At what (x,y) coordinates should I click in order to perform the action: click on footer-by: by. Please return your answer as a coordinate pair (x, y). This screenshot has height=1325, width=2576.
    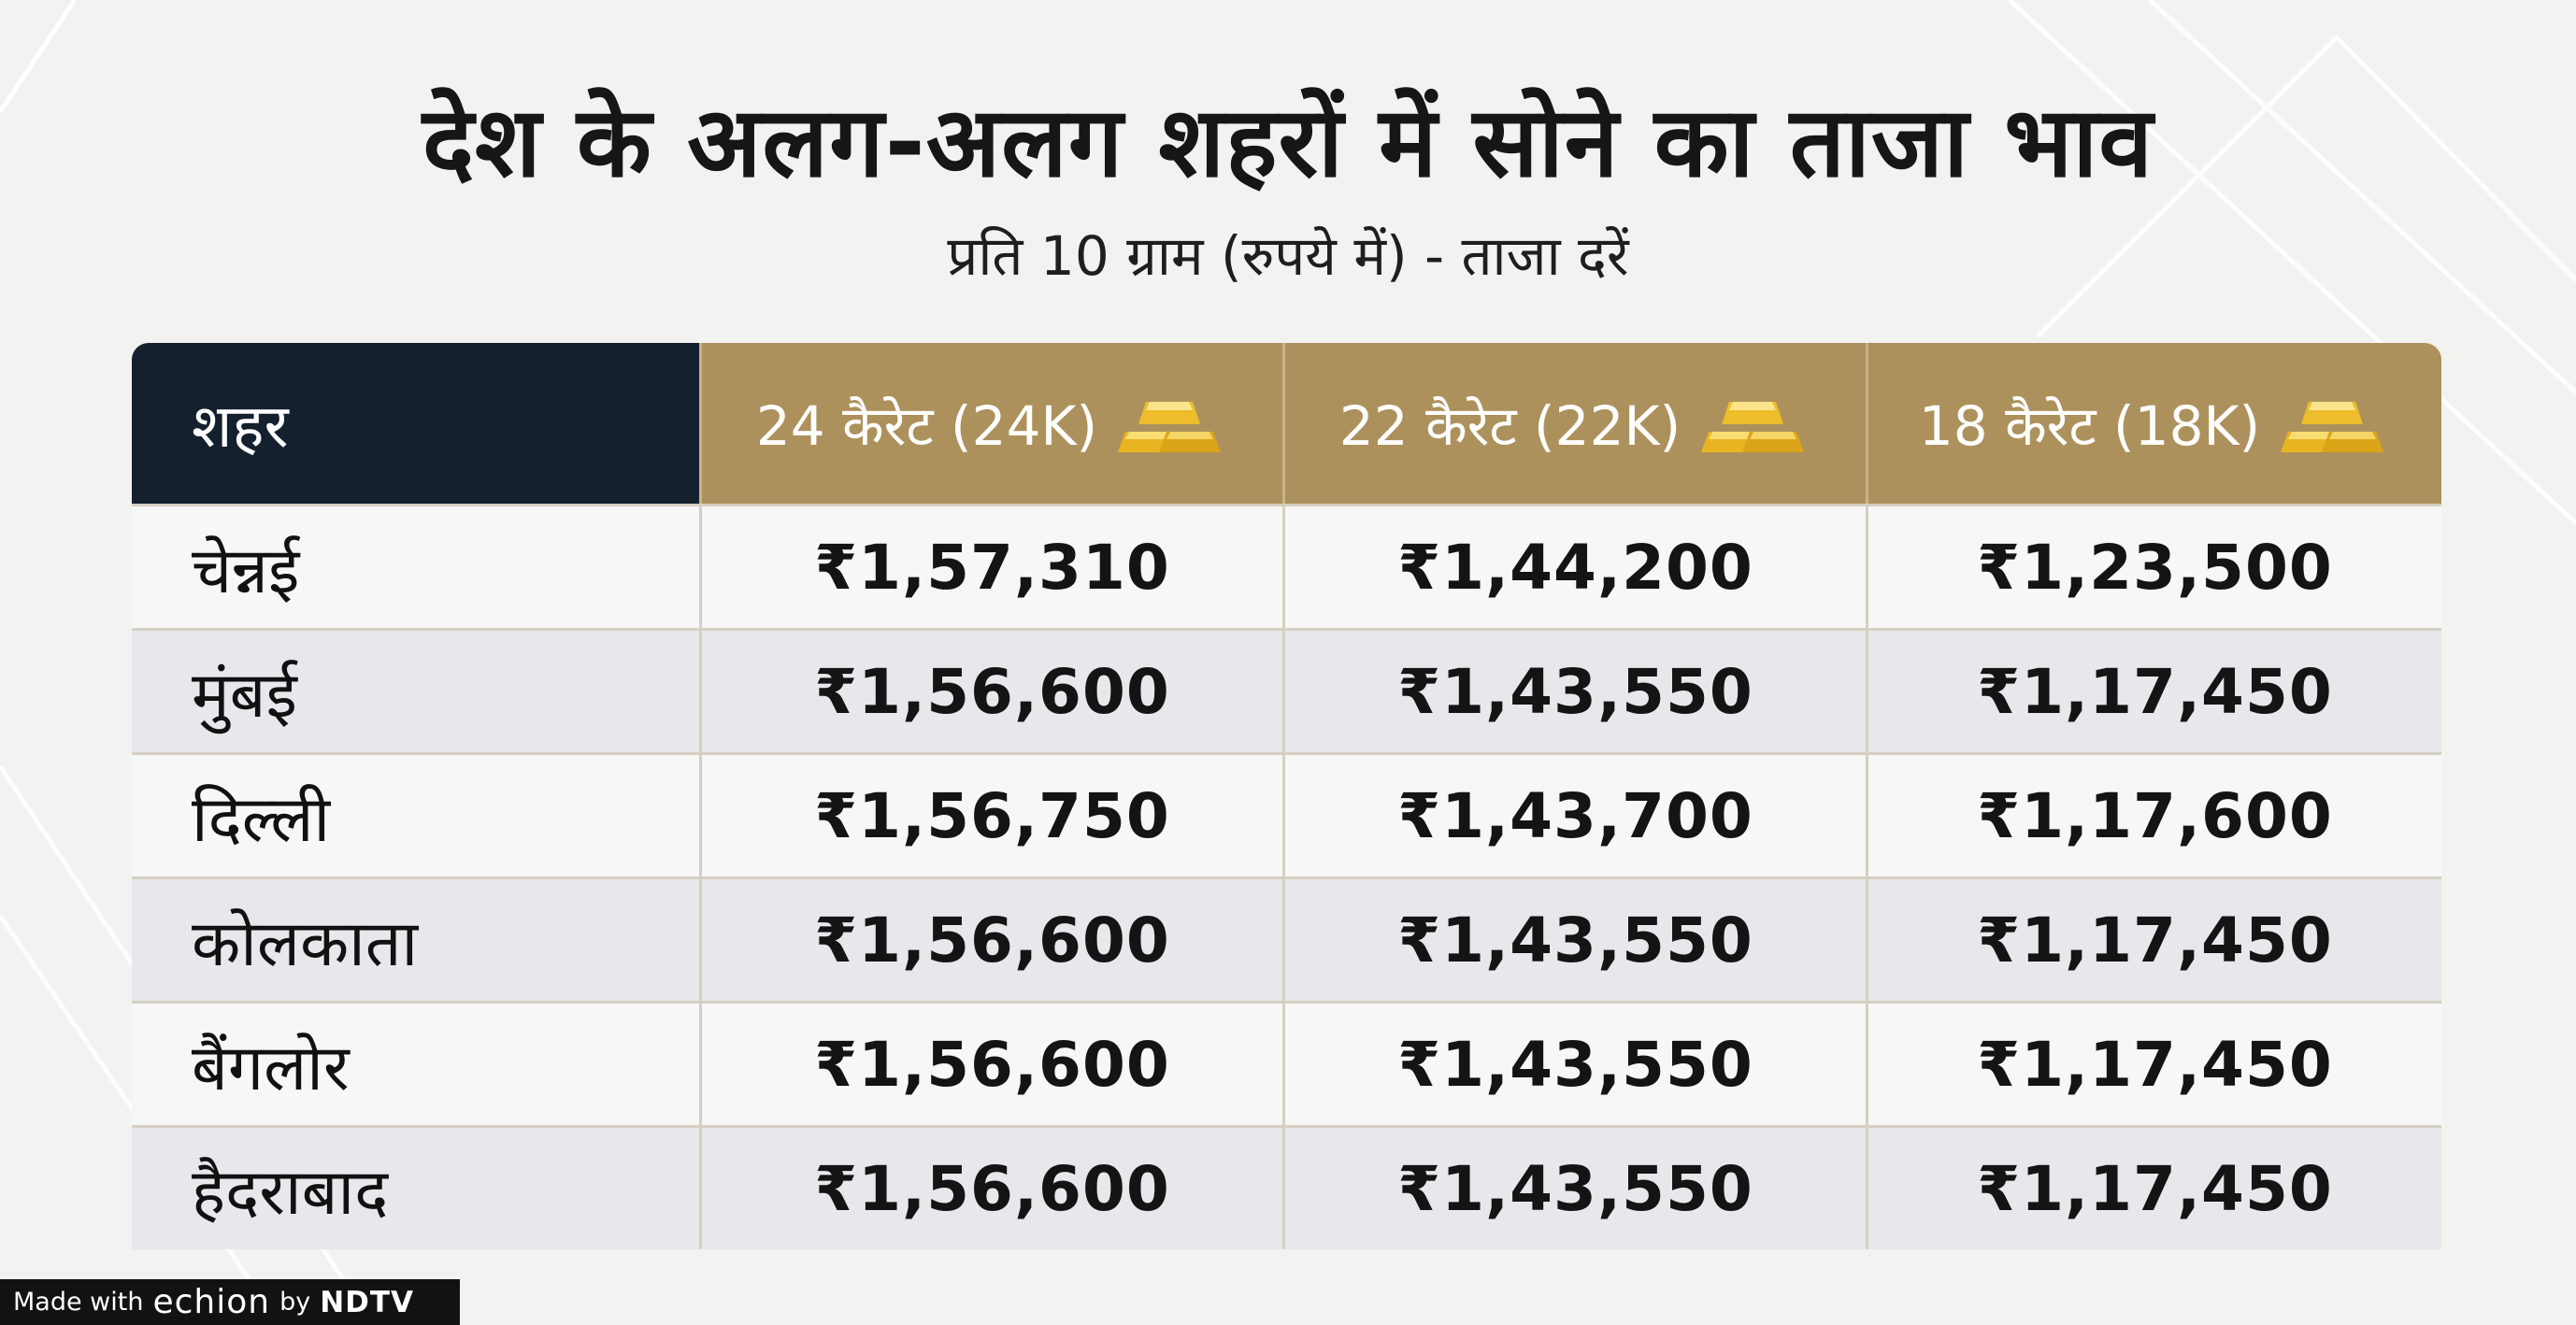
    Looking at the image, I should click on (295, 1302).